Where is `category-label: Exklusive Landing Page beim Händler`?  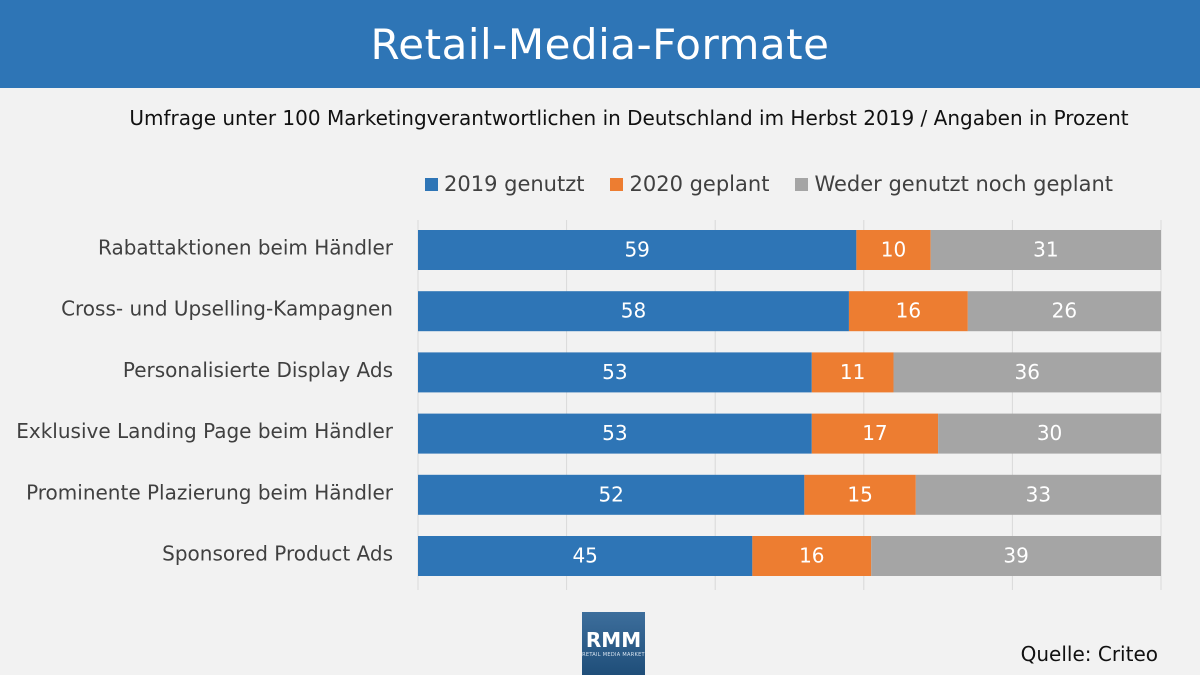
category-label: Exklusive Landing Page beim Händler is located at coordinates (205, 431).